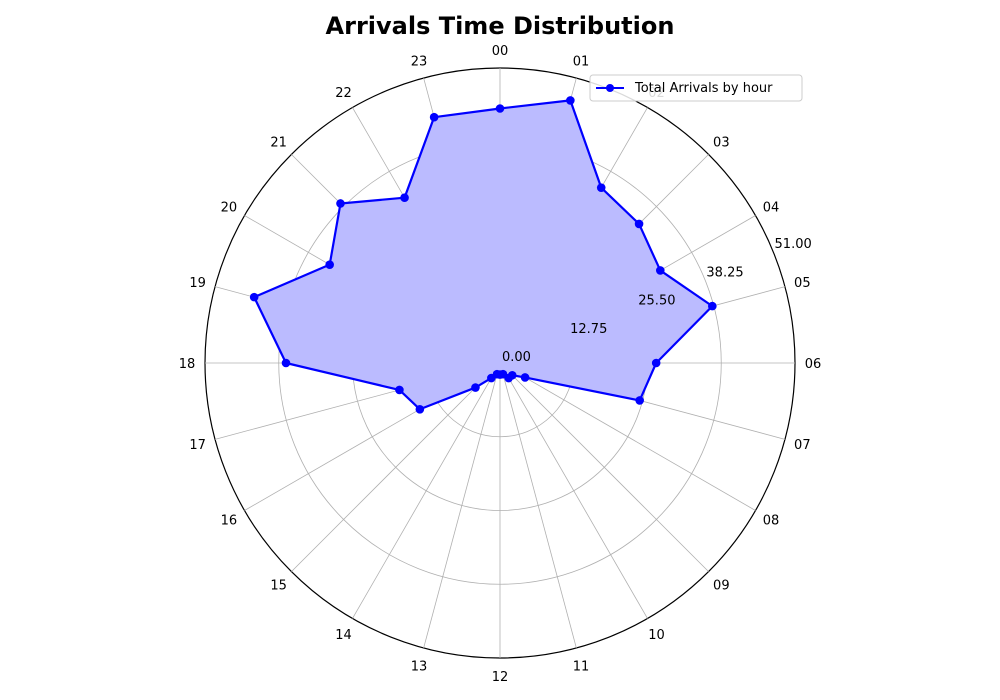 The image size is (1000, 700). What do you see at coordinates (197, 445) in the screenshot?
I see `hour-label-17: 17` at bounding box center [197, 445].